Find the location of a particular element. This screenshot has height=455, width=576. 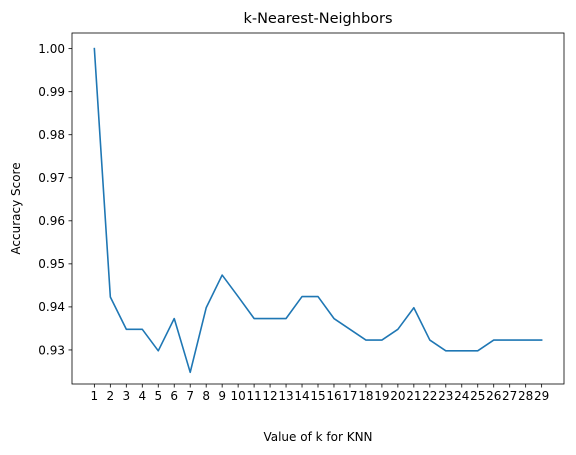

x-tick-label: 4 is located at coordinates (142, 396).